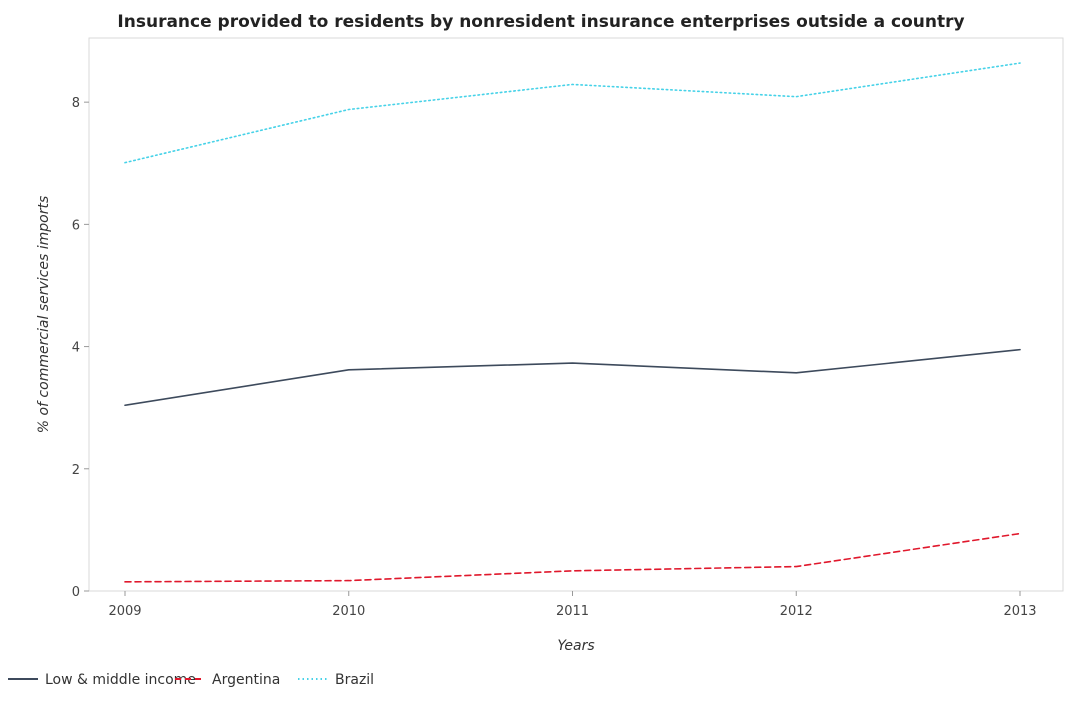  Describe the element at coordinates (76, 225) in the screenshot. I see `y-tick-label: 6` at that location.